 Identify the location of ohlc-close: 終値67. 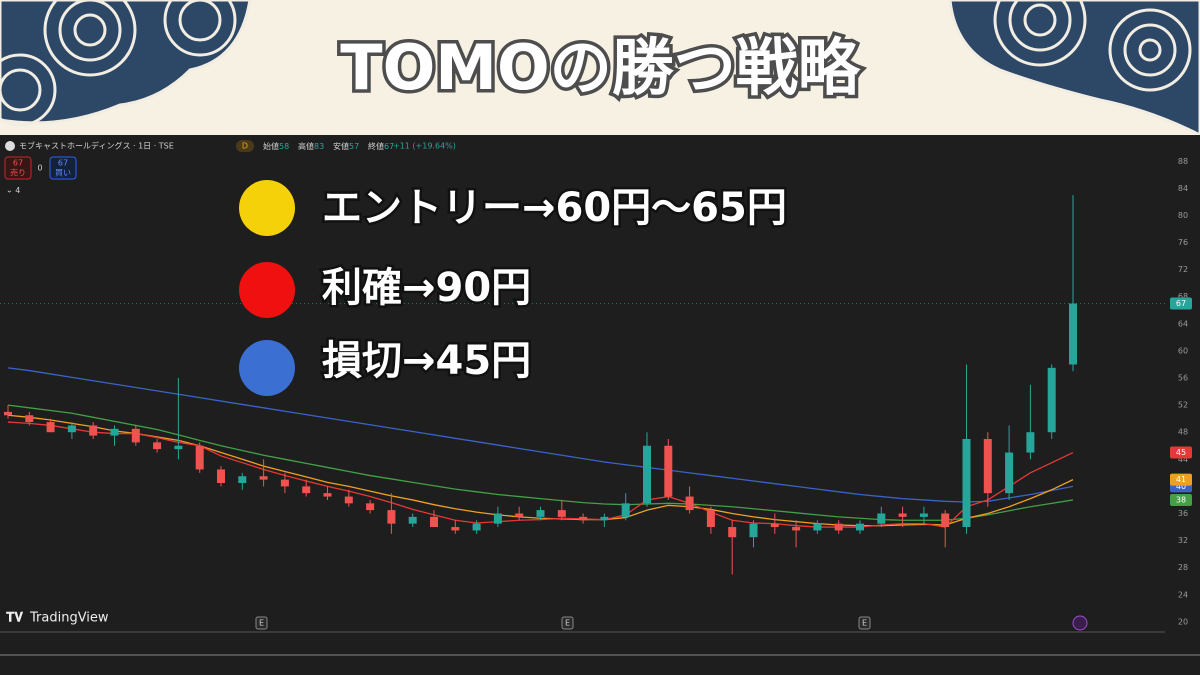
(381, 146).